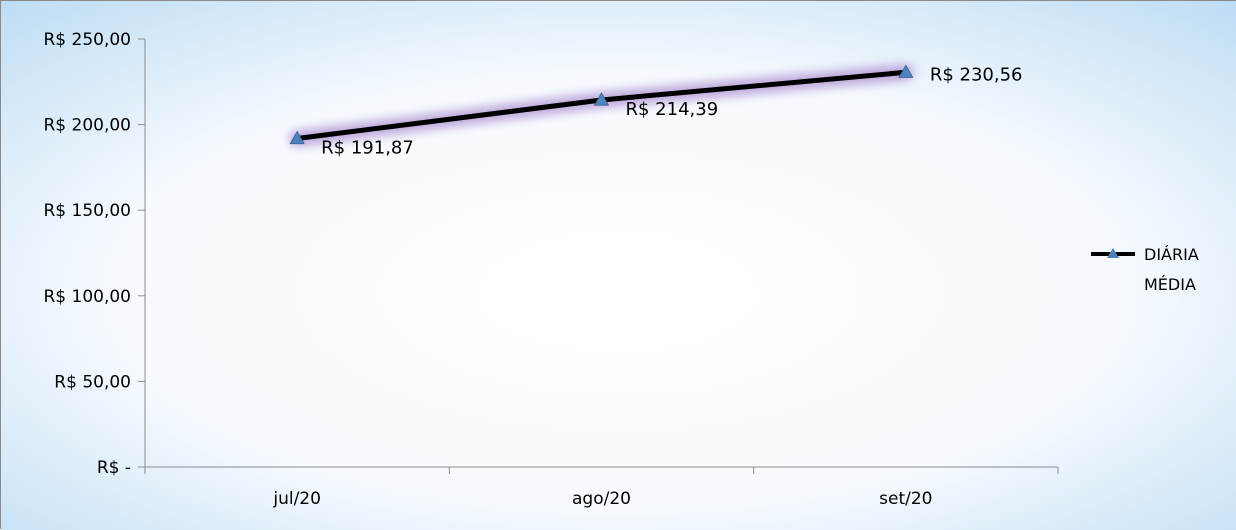 This screenshot has width=1236, height=530. What do you see at coordinates (87, 297) in the screenshot?
I see `y-tick-label: R$ 100,00` at bounding box center [87, 297].